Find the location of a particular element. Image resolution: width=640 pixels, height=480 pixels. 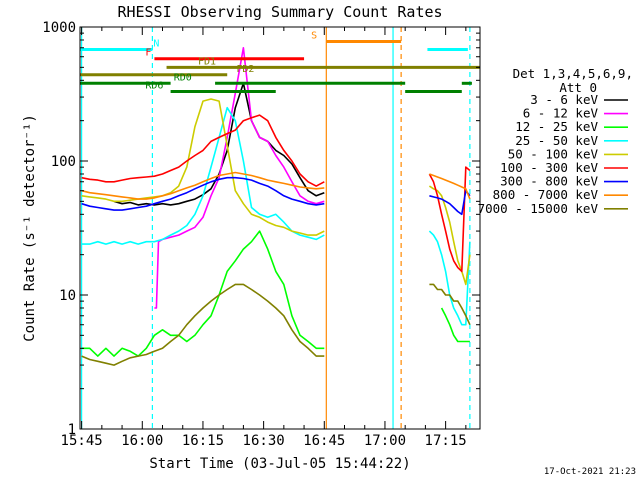

legend-label-4: 50 - 100 keV is located at coordinates (553, 153).